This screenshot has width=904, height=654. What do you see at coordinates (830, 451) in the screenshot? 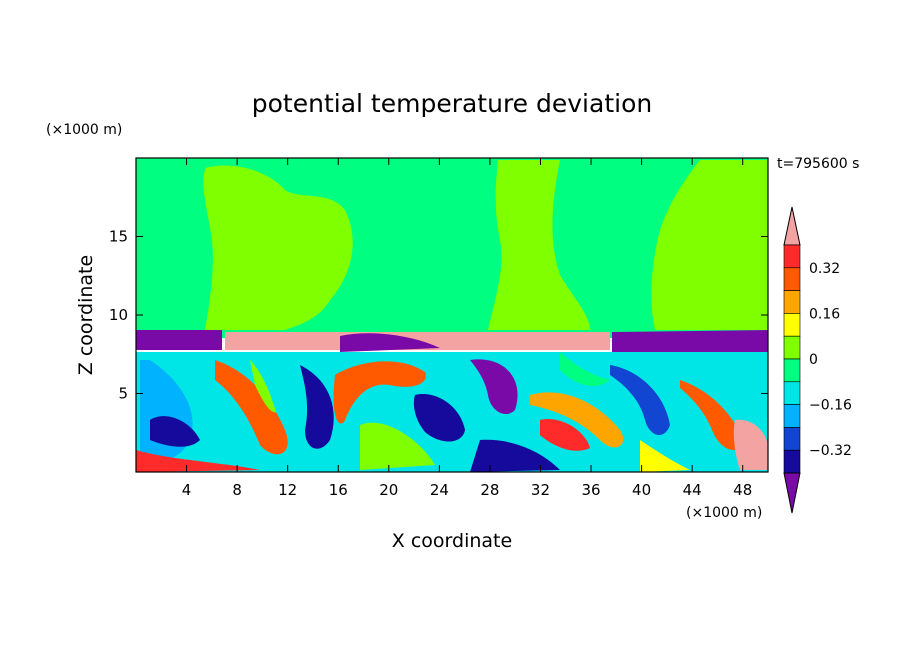
I see `colorbar-label: −0.32` at bounding box center [830, 451].